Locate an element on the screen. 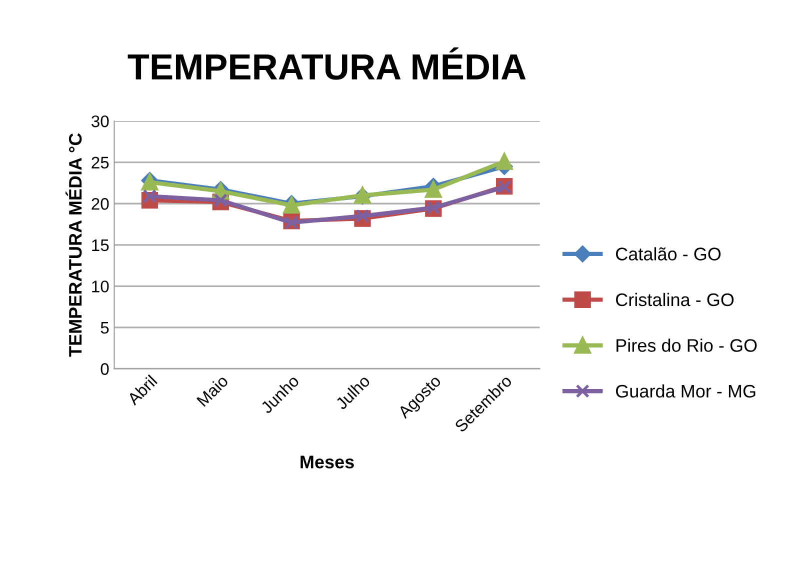 The height and width of the screenshot is (563, 788). legend-label: Pires do Rio - GO is located at coordinates (686, 345).